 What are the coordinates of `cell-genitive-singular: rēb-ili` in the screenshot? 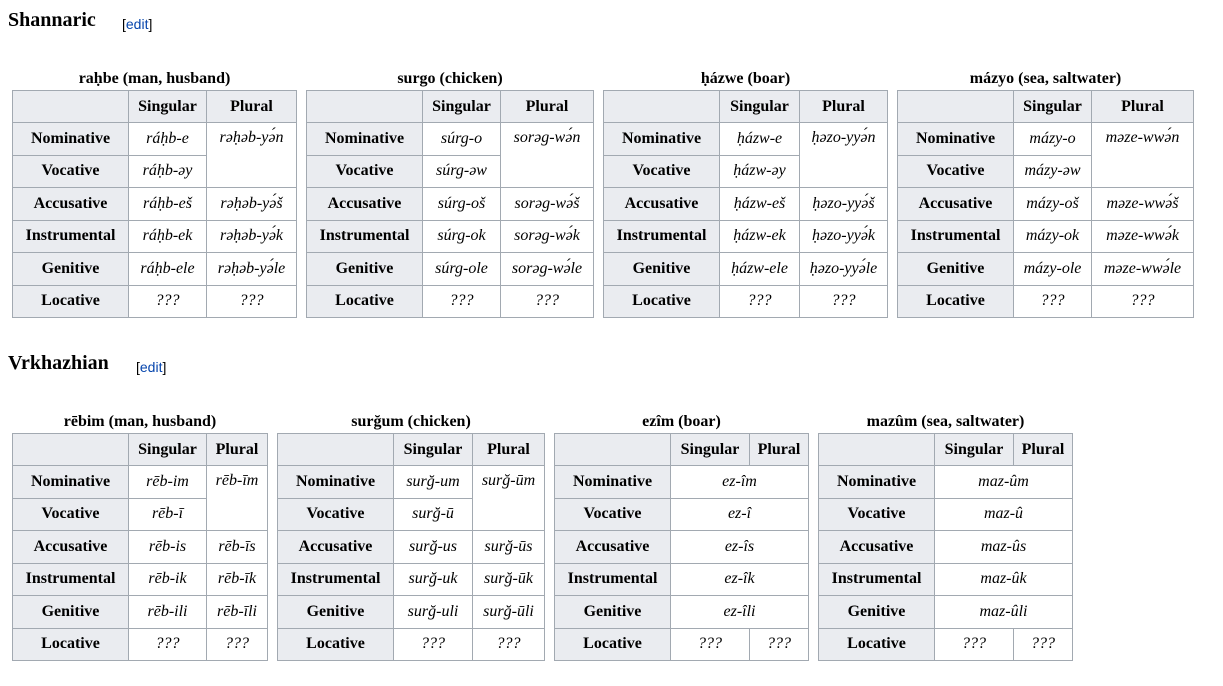 It's located at (167, 612).